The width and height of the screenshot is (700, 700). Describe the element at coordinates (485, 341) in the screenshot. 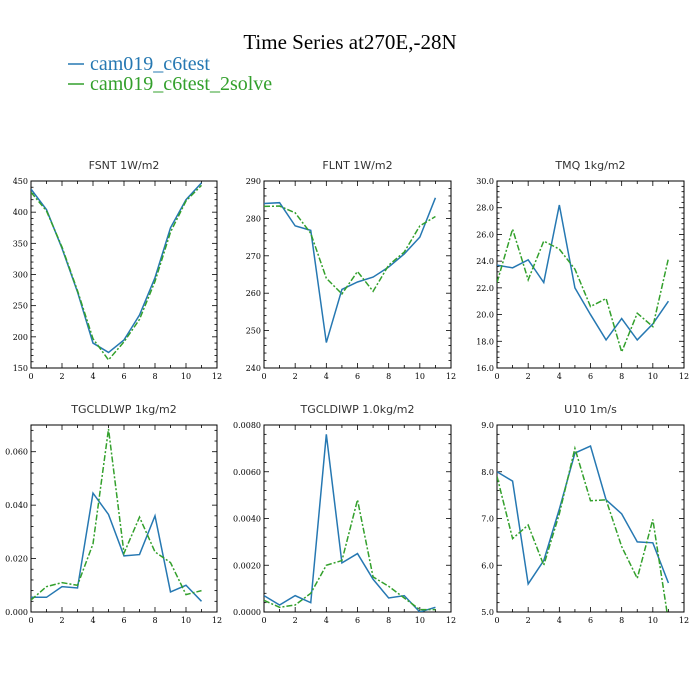

I see `y-tick-label: 18.0` at that location.